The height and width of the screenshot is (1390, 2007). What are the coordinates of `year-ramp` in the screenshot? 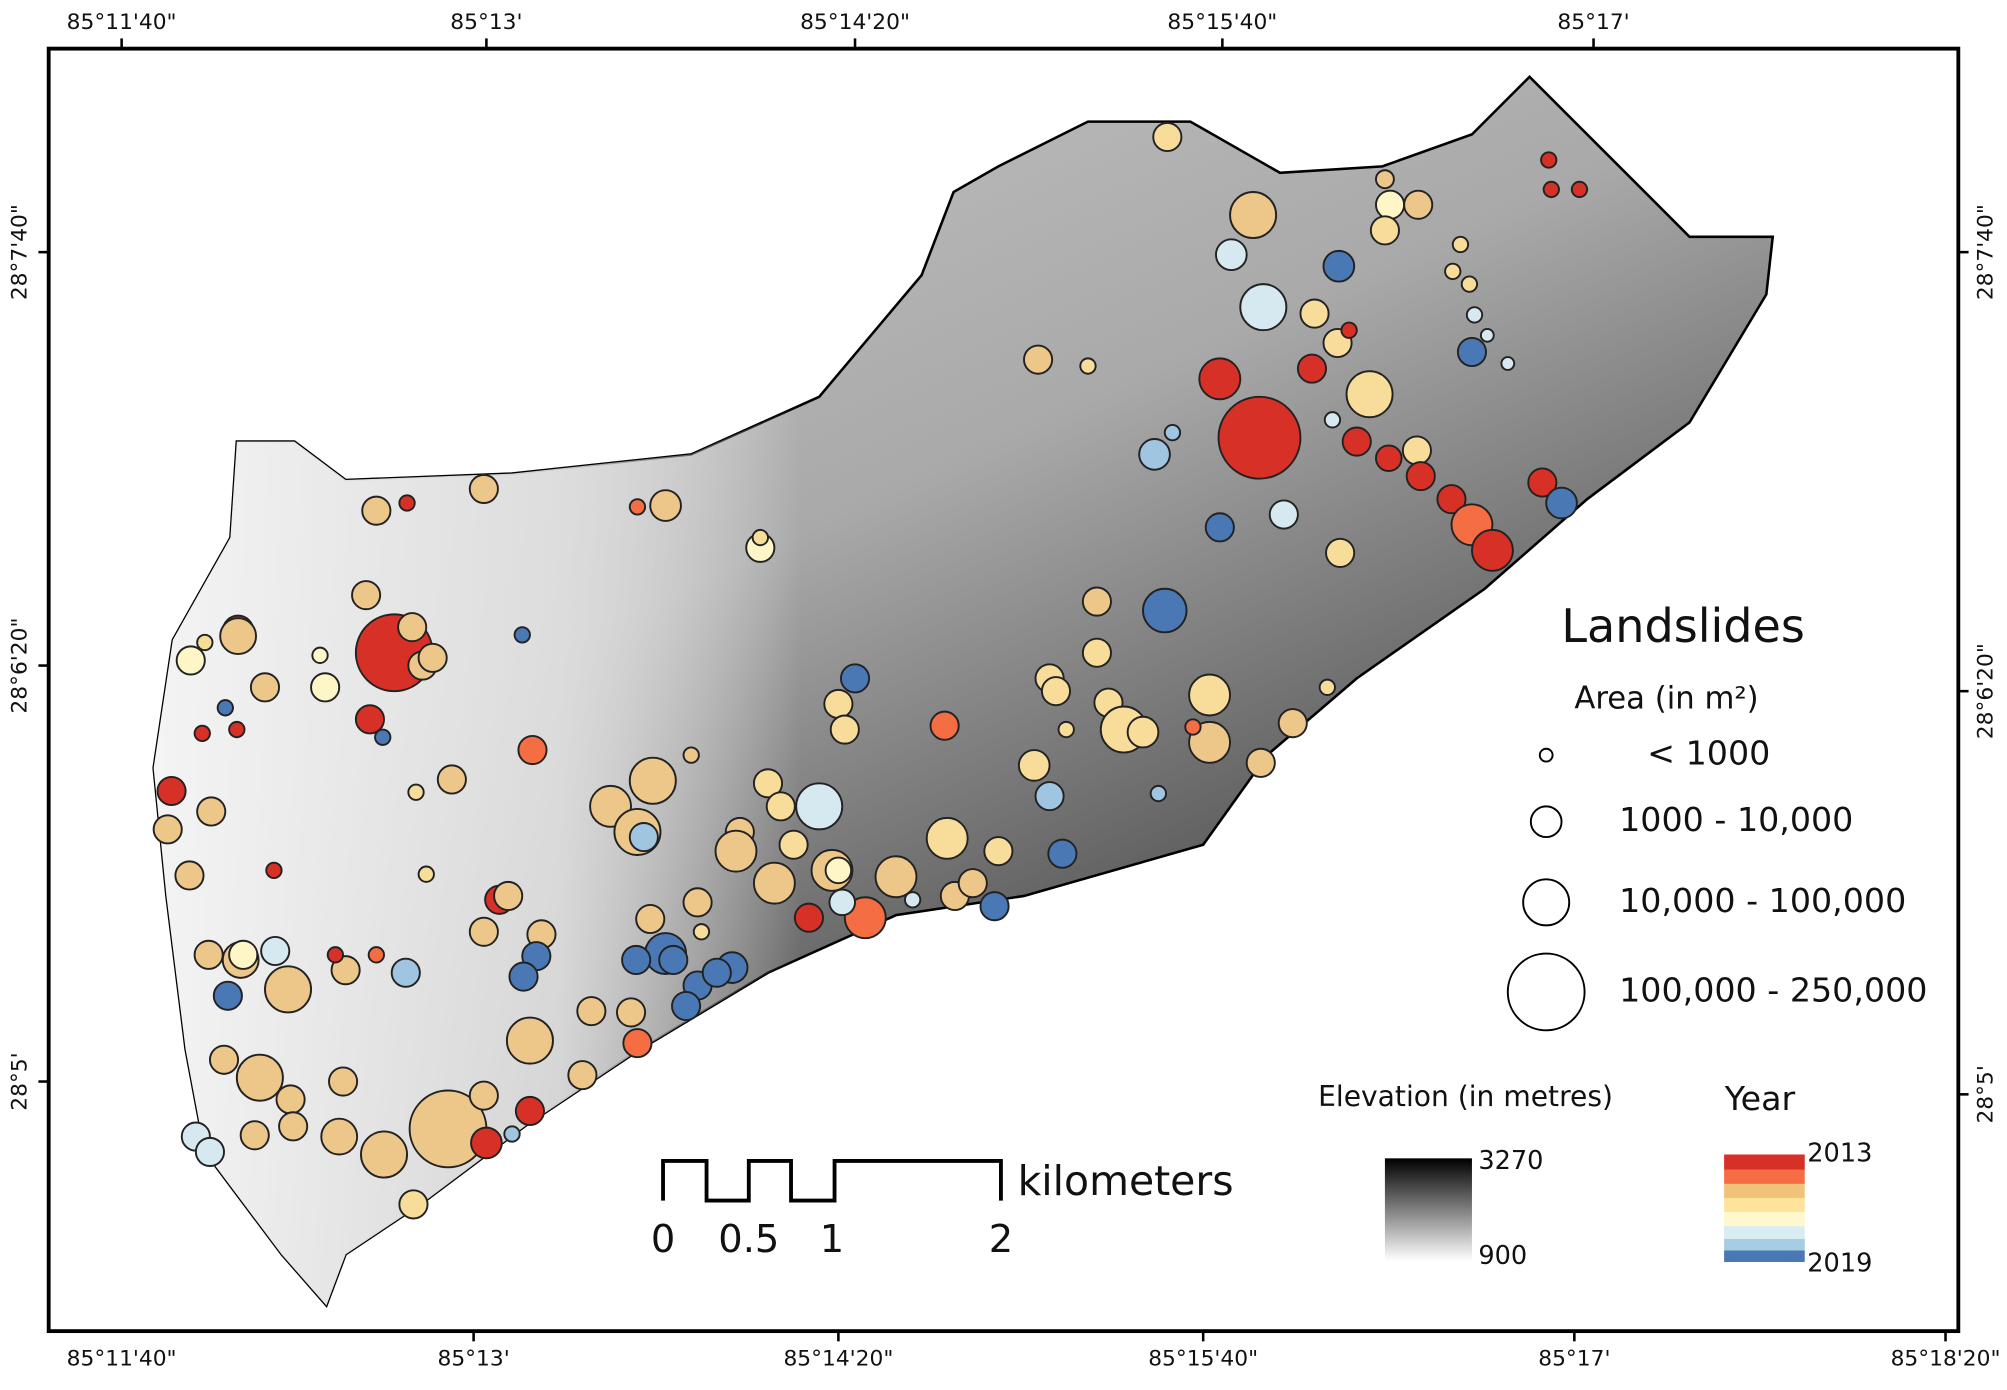 It's located at (1764, 1208).